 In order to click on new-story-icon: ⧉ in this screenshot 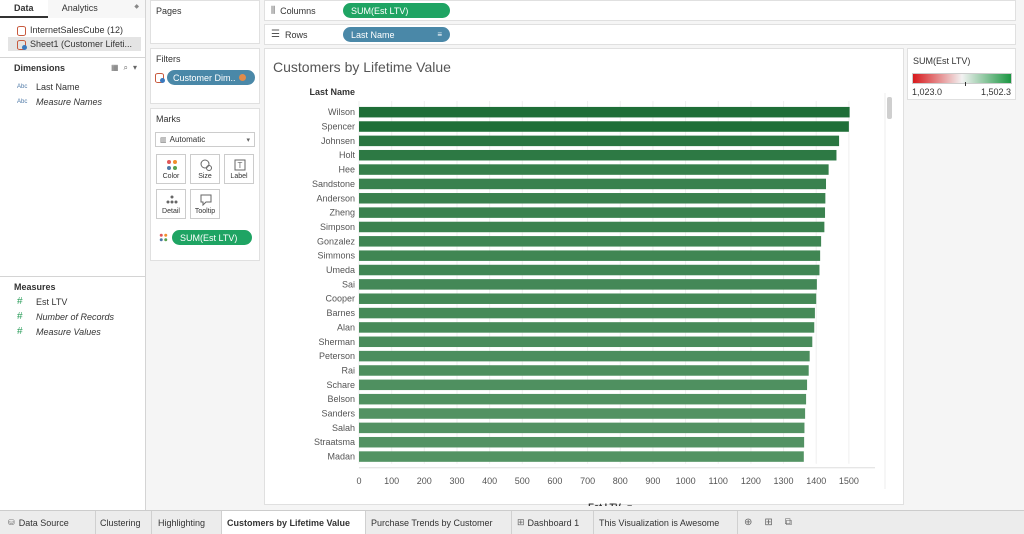, I will do `click(788, 522)`.